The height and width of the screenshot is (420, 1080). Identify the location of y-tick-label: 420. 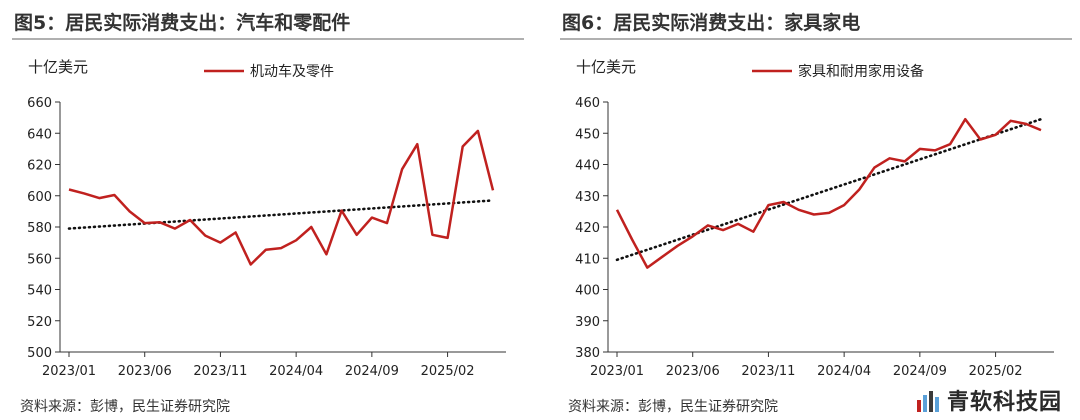
(587, 228).